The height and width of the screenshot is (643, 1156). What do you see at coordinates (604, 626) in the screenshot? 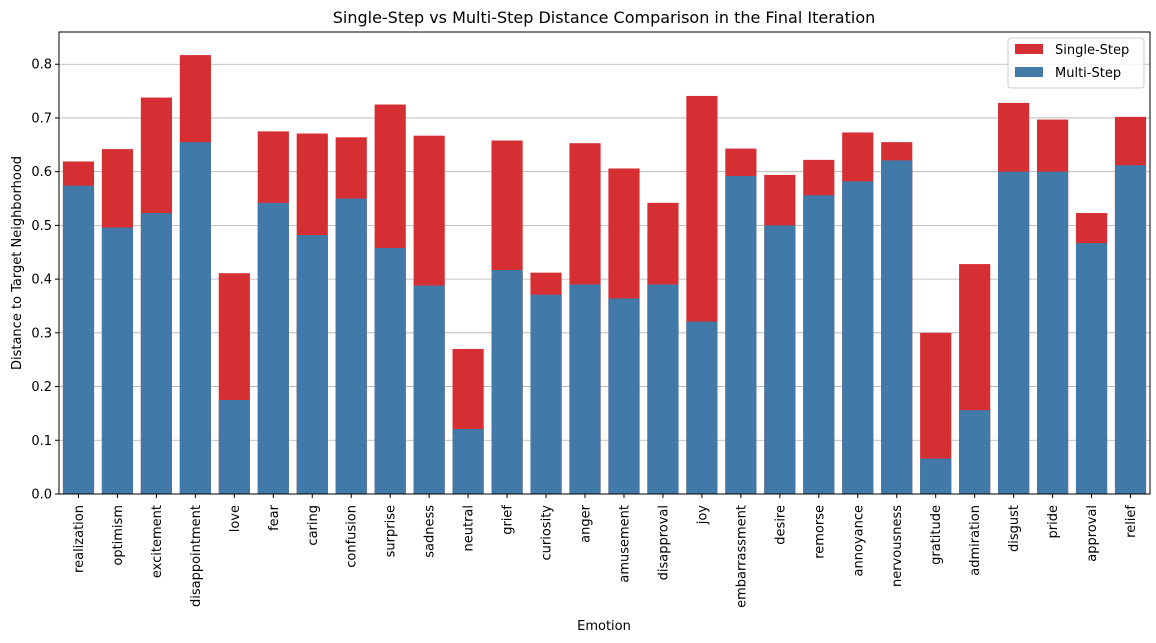
I see `x-axis-label: Emotion` at bounding box center [604, 626].